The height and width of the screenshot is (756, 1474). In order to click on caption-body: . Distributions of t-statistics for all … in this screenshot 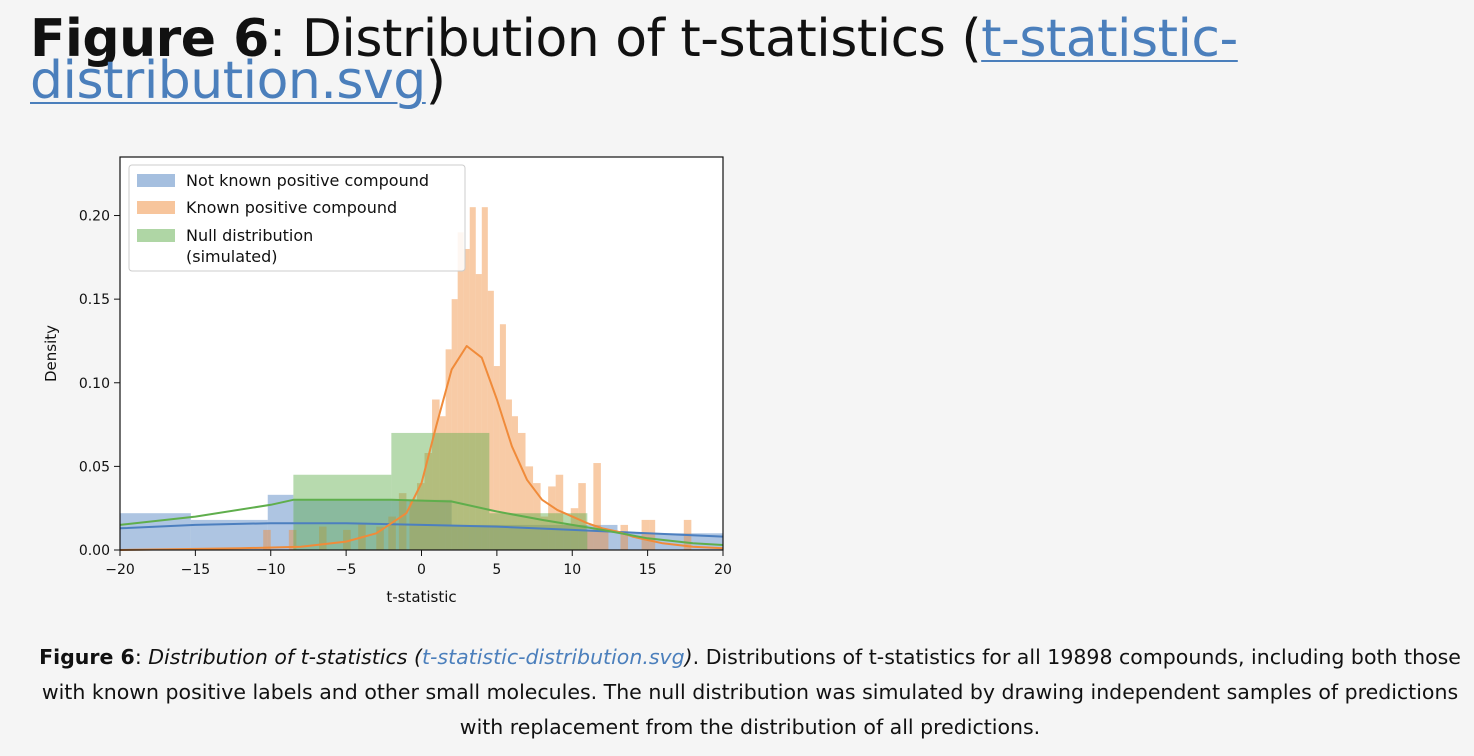, I will do `click(751, 692)`.